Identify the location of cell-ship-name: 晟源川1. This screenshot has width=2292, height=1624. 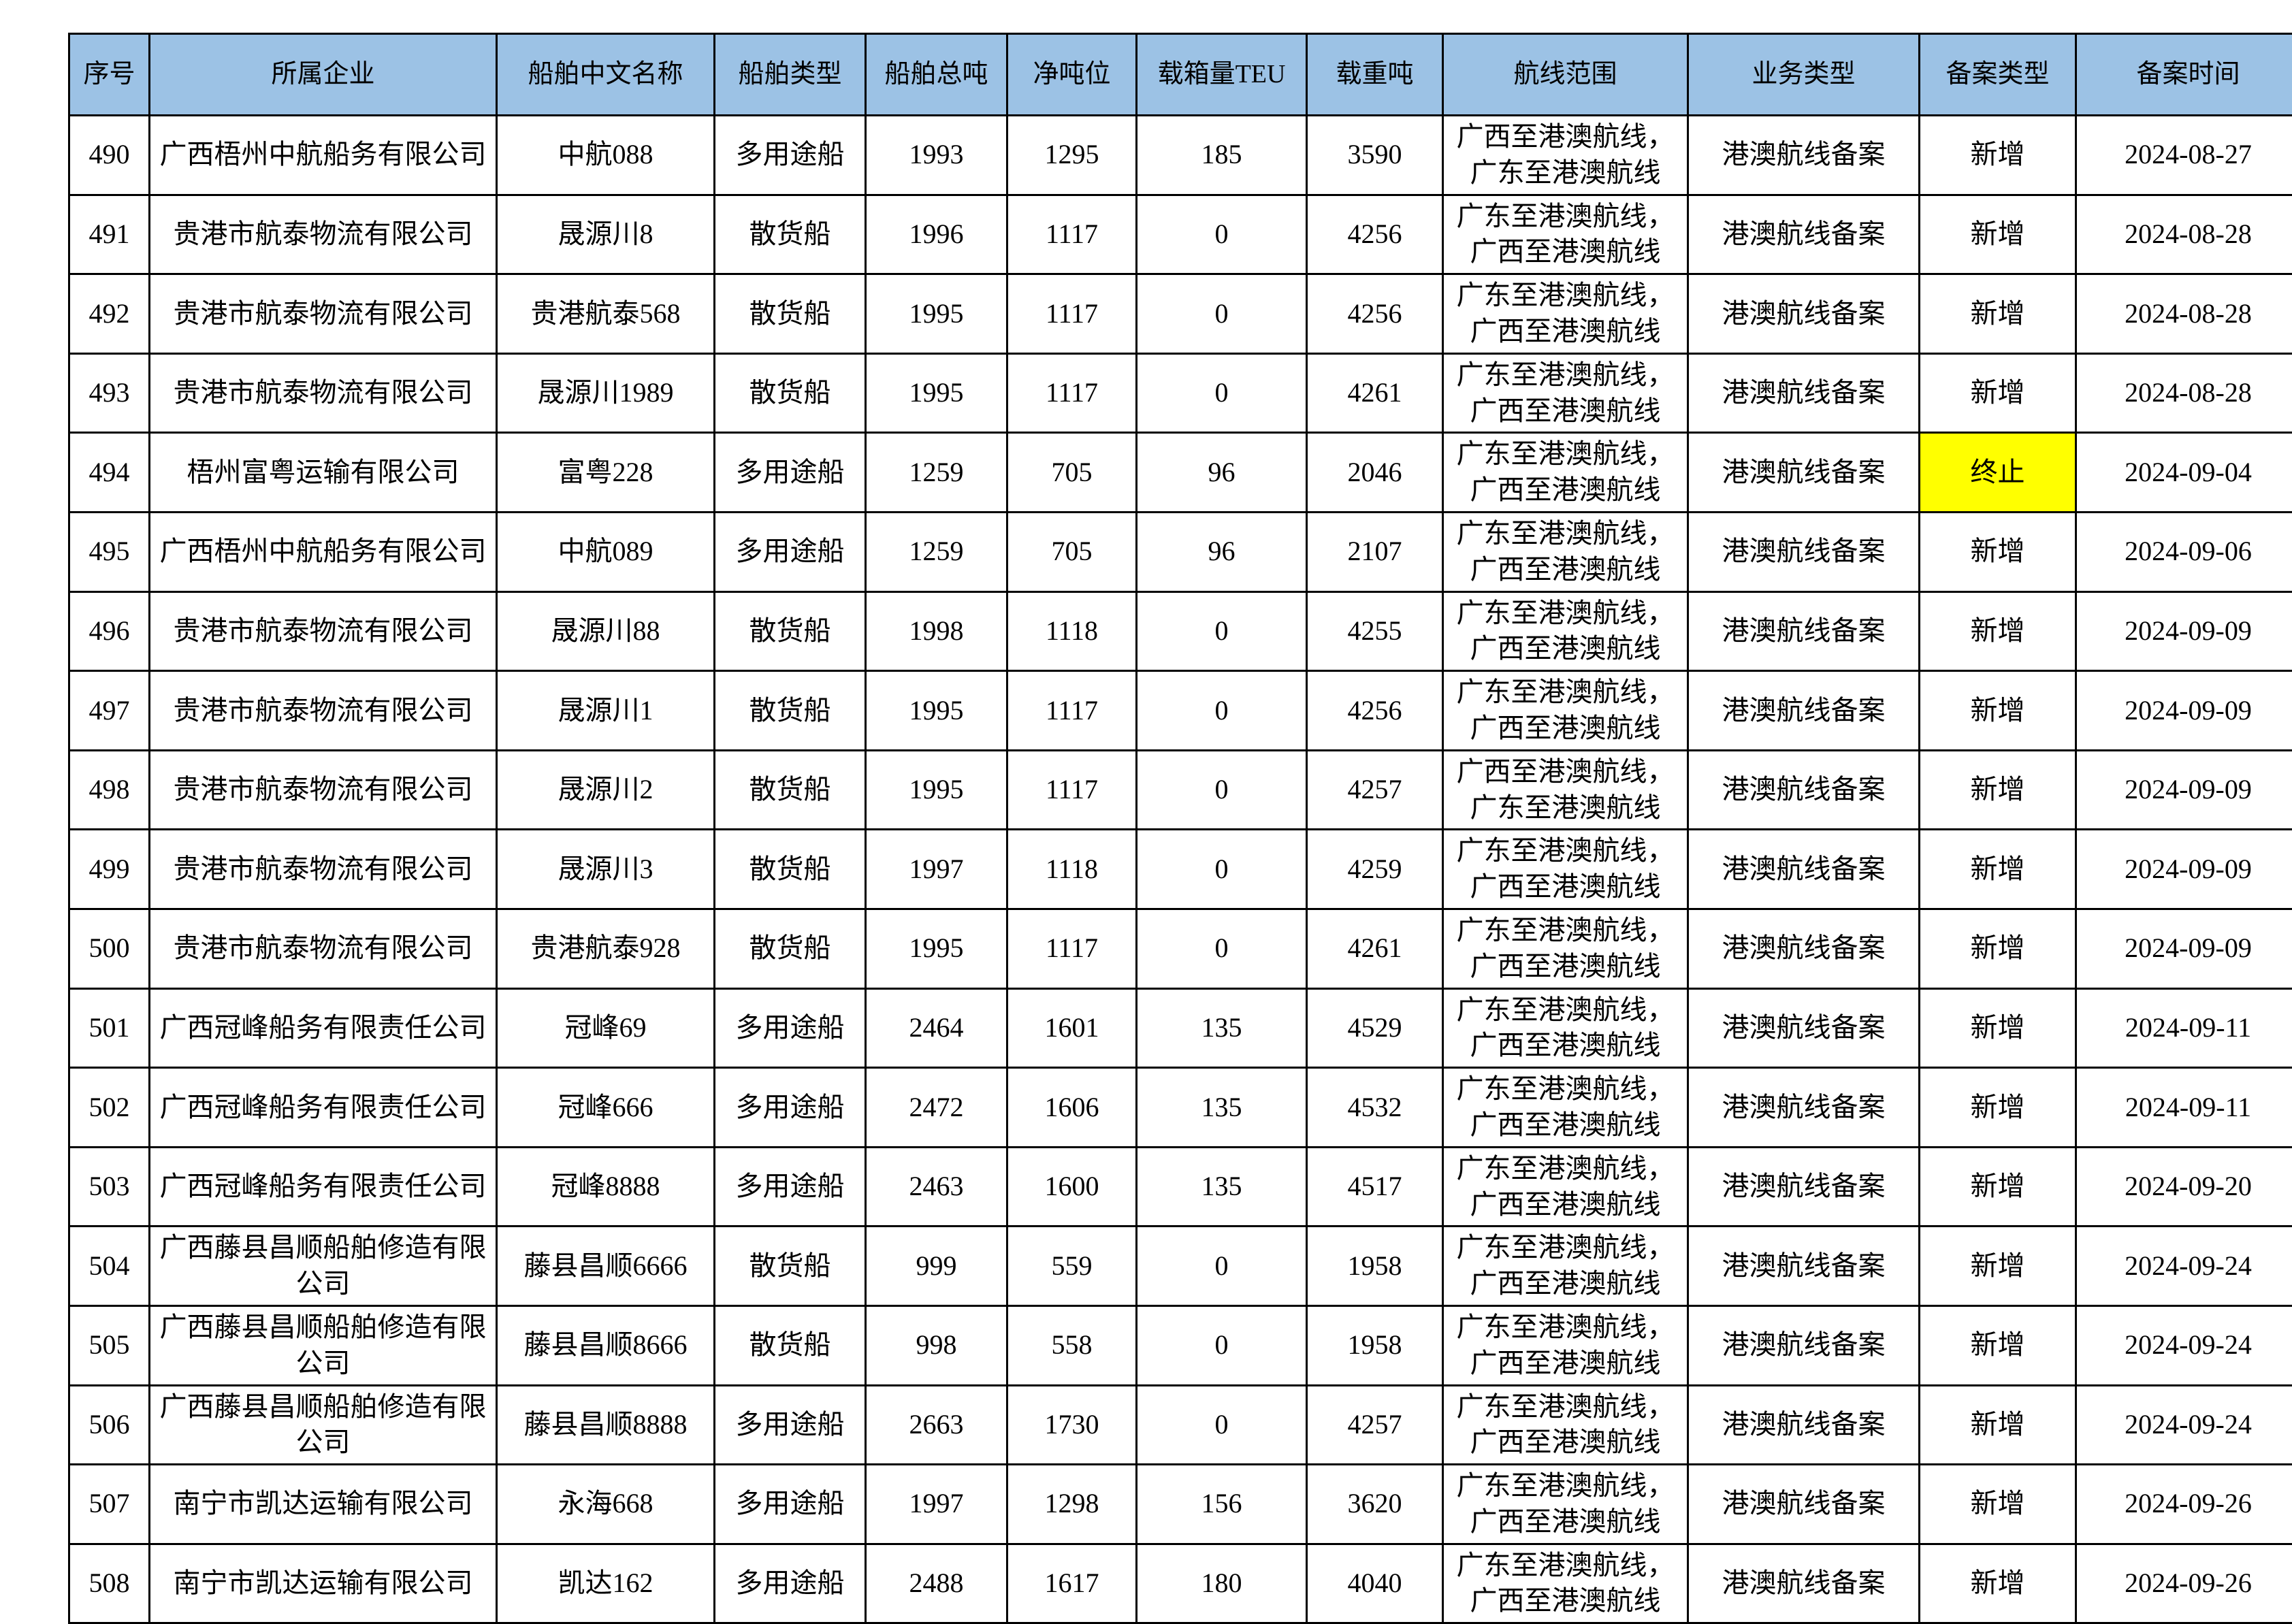
(606, 711).